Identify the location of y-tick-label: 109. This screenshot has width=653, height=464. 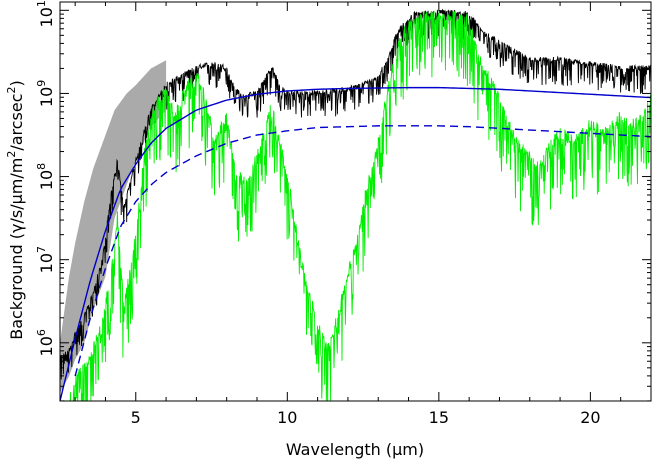
(45, 93).